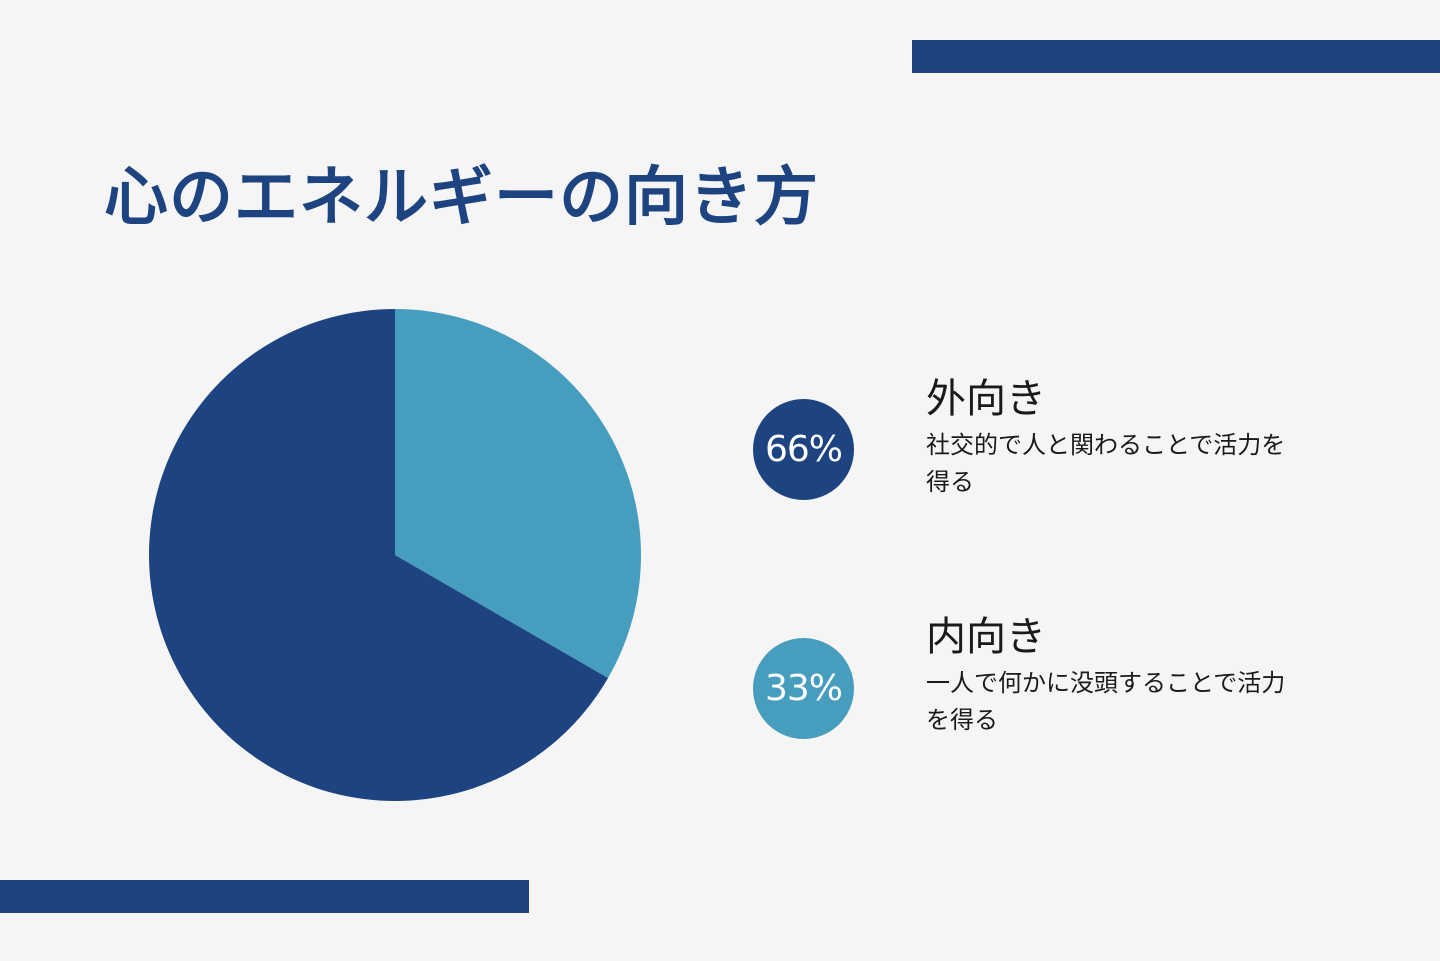  Describe the element at coordinates (803, 449) in the screenshot. I see `percent-badge-extrovert: 66%` at that location.